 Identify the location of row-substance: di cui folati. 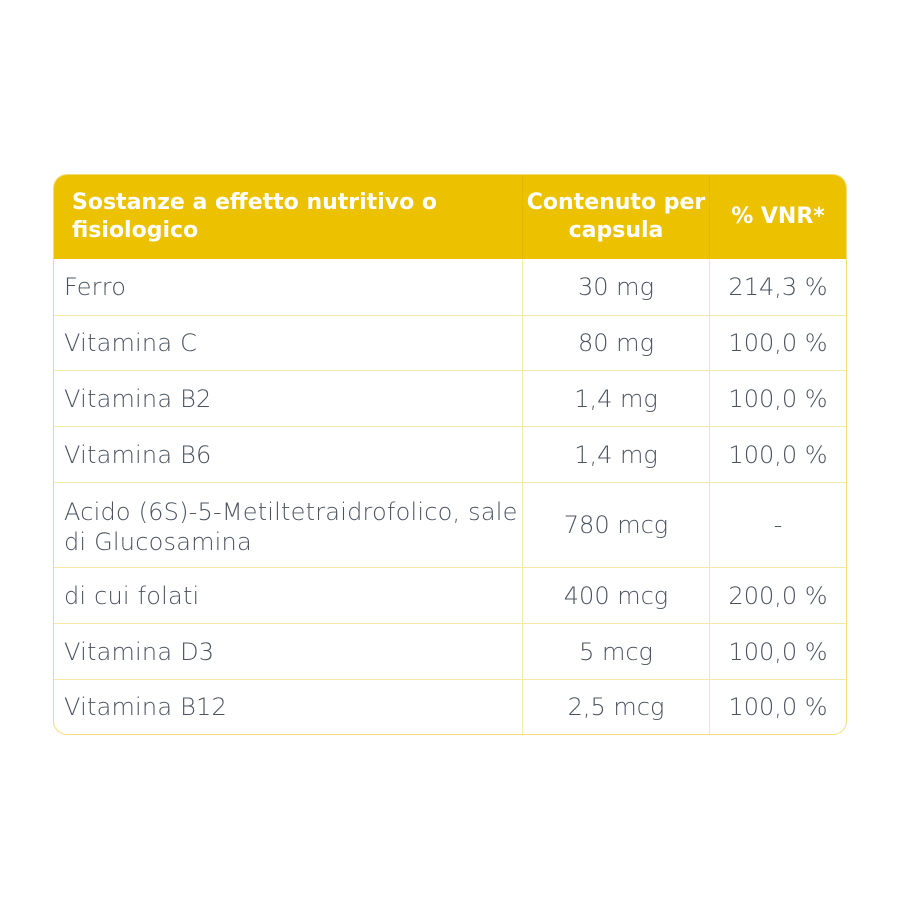
(132, 595).